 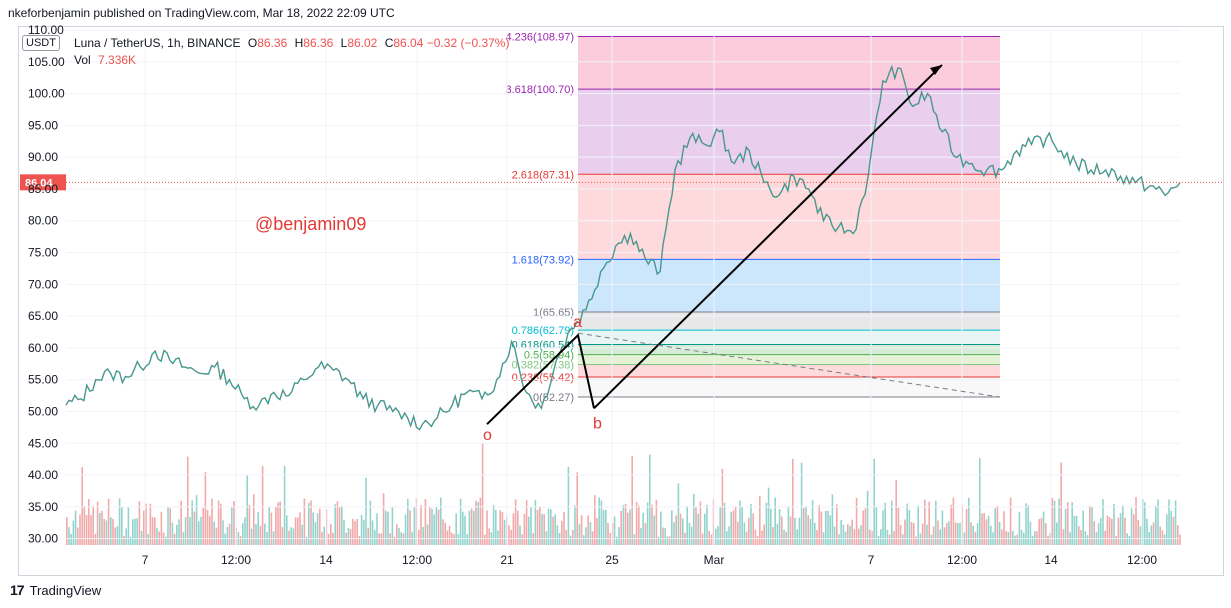 What do you see at coordinates (1051, 560) in the screenshot?
I see `x-tick-label: 14` at bounding box center [1051, 560].